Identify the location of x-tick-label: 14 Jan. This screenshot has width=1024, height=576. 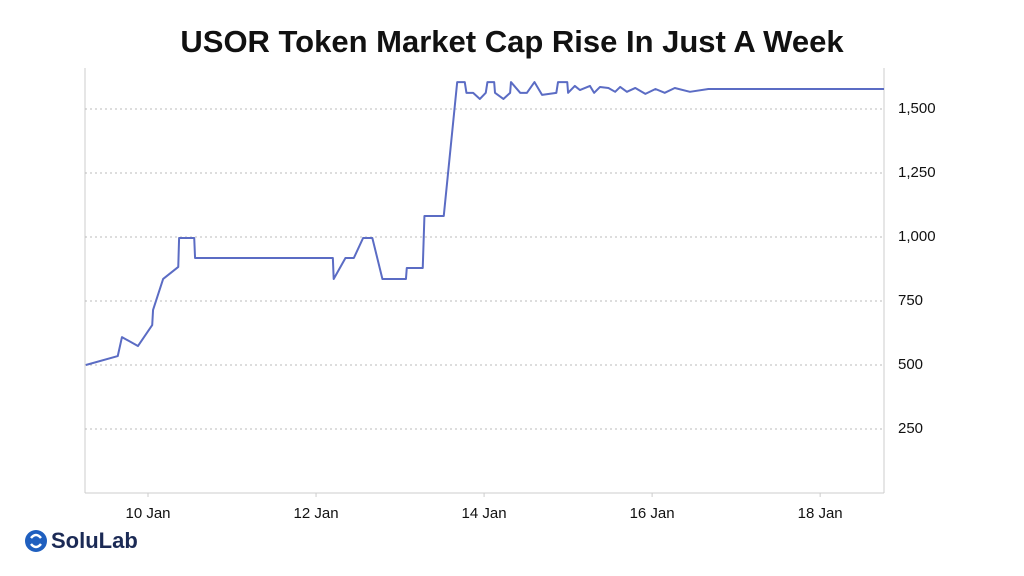
(484, 513).